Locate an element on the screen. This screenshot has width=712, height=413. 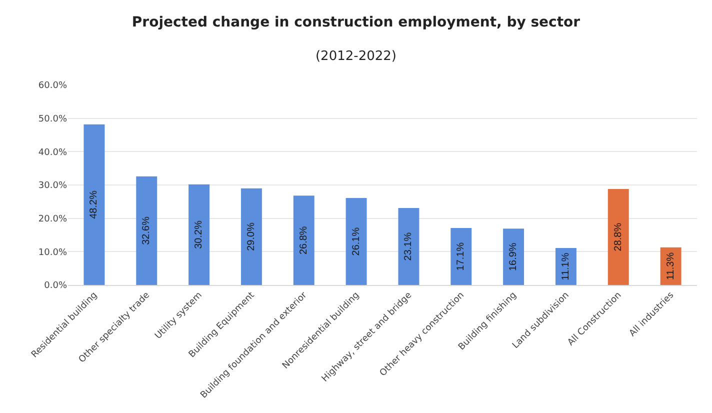
y-tick-label: 50.0% is located at coordinates (53, 119).